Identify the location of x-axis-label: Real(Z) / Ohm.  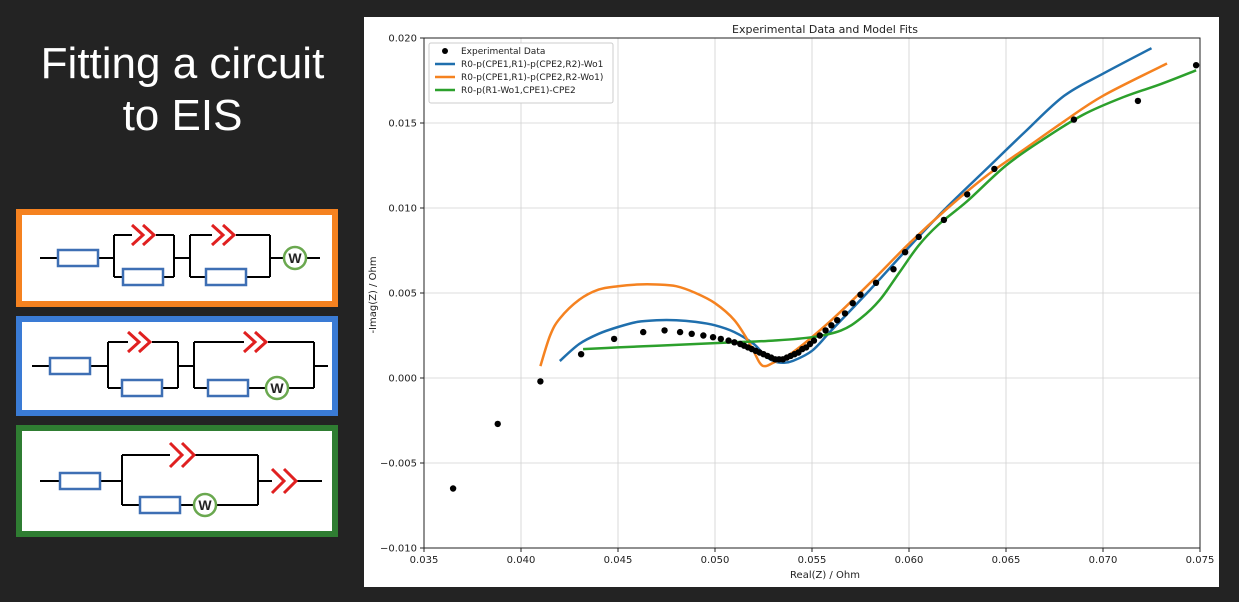
(825, 575).